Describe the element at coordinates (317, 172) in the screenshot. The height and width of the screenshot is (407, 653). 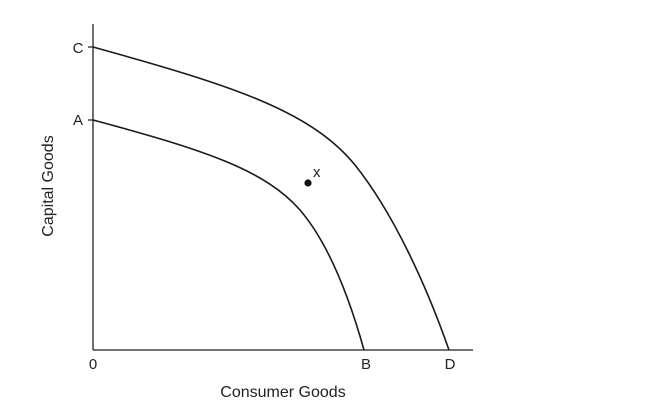
I see `point-x-label: x` at that location.